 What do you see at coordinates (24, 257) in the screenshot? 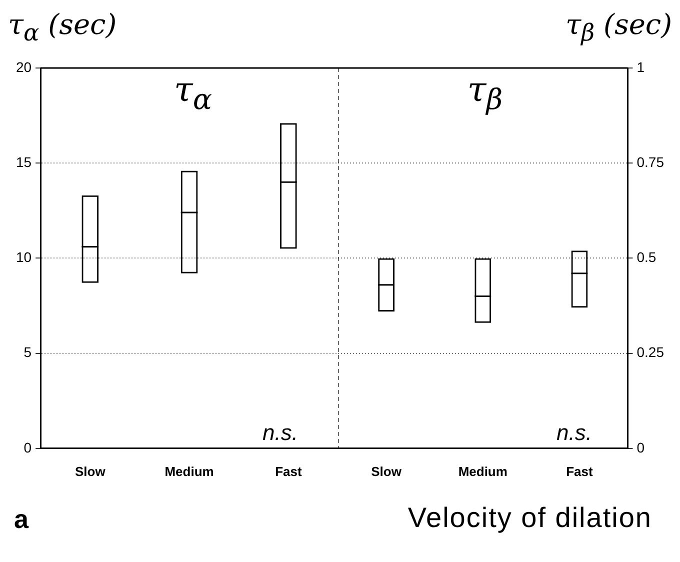
I see `y-tick-label: 10` at bounding box center [24, 257].